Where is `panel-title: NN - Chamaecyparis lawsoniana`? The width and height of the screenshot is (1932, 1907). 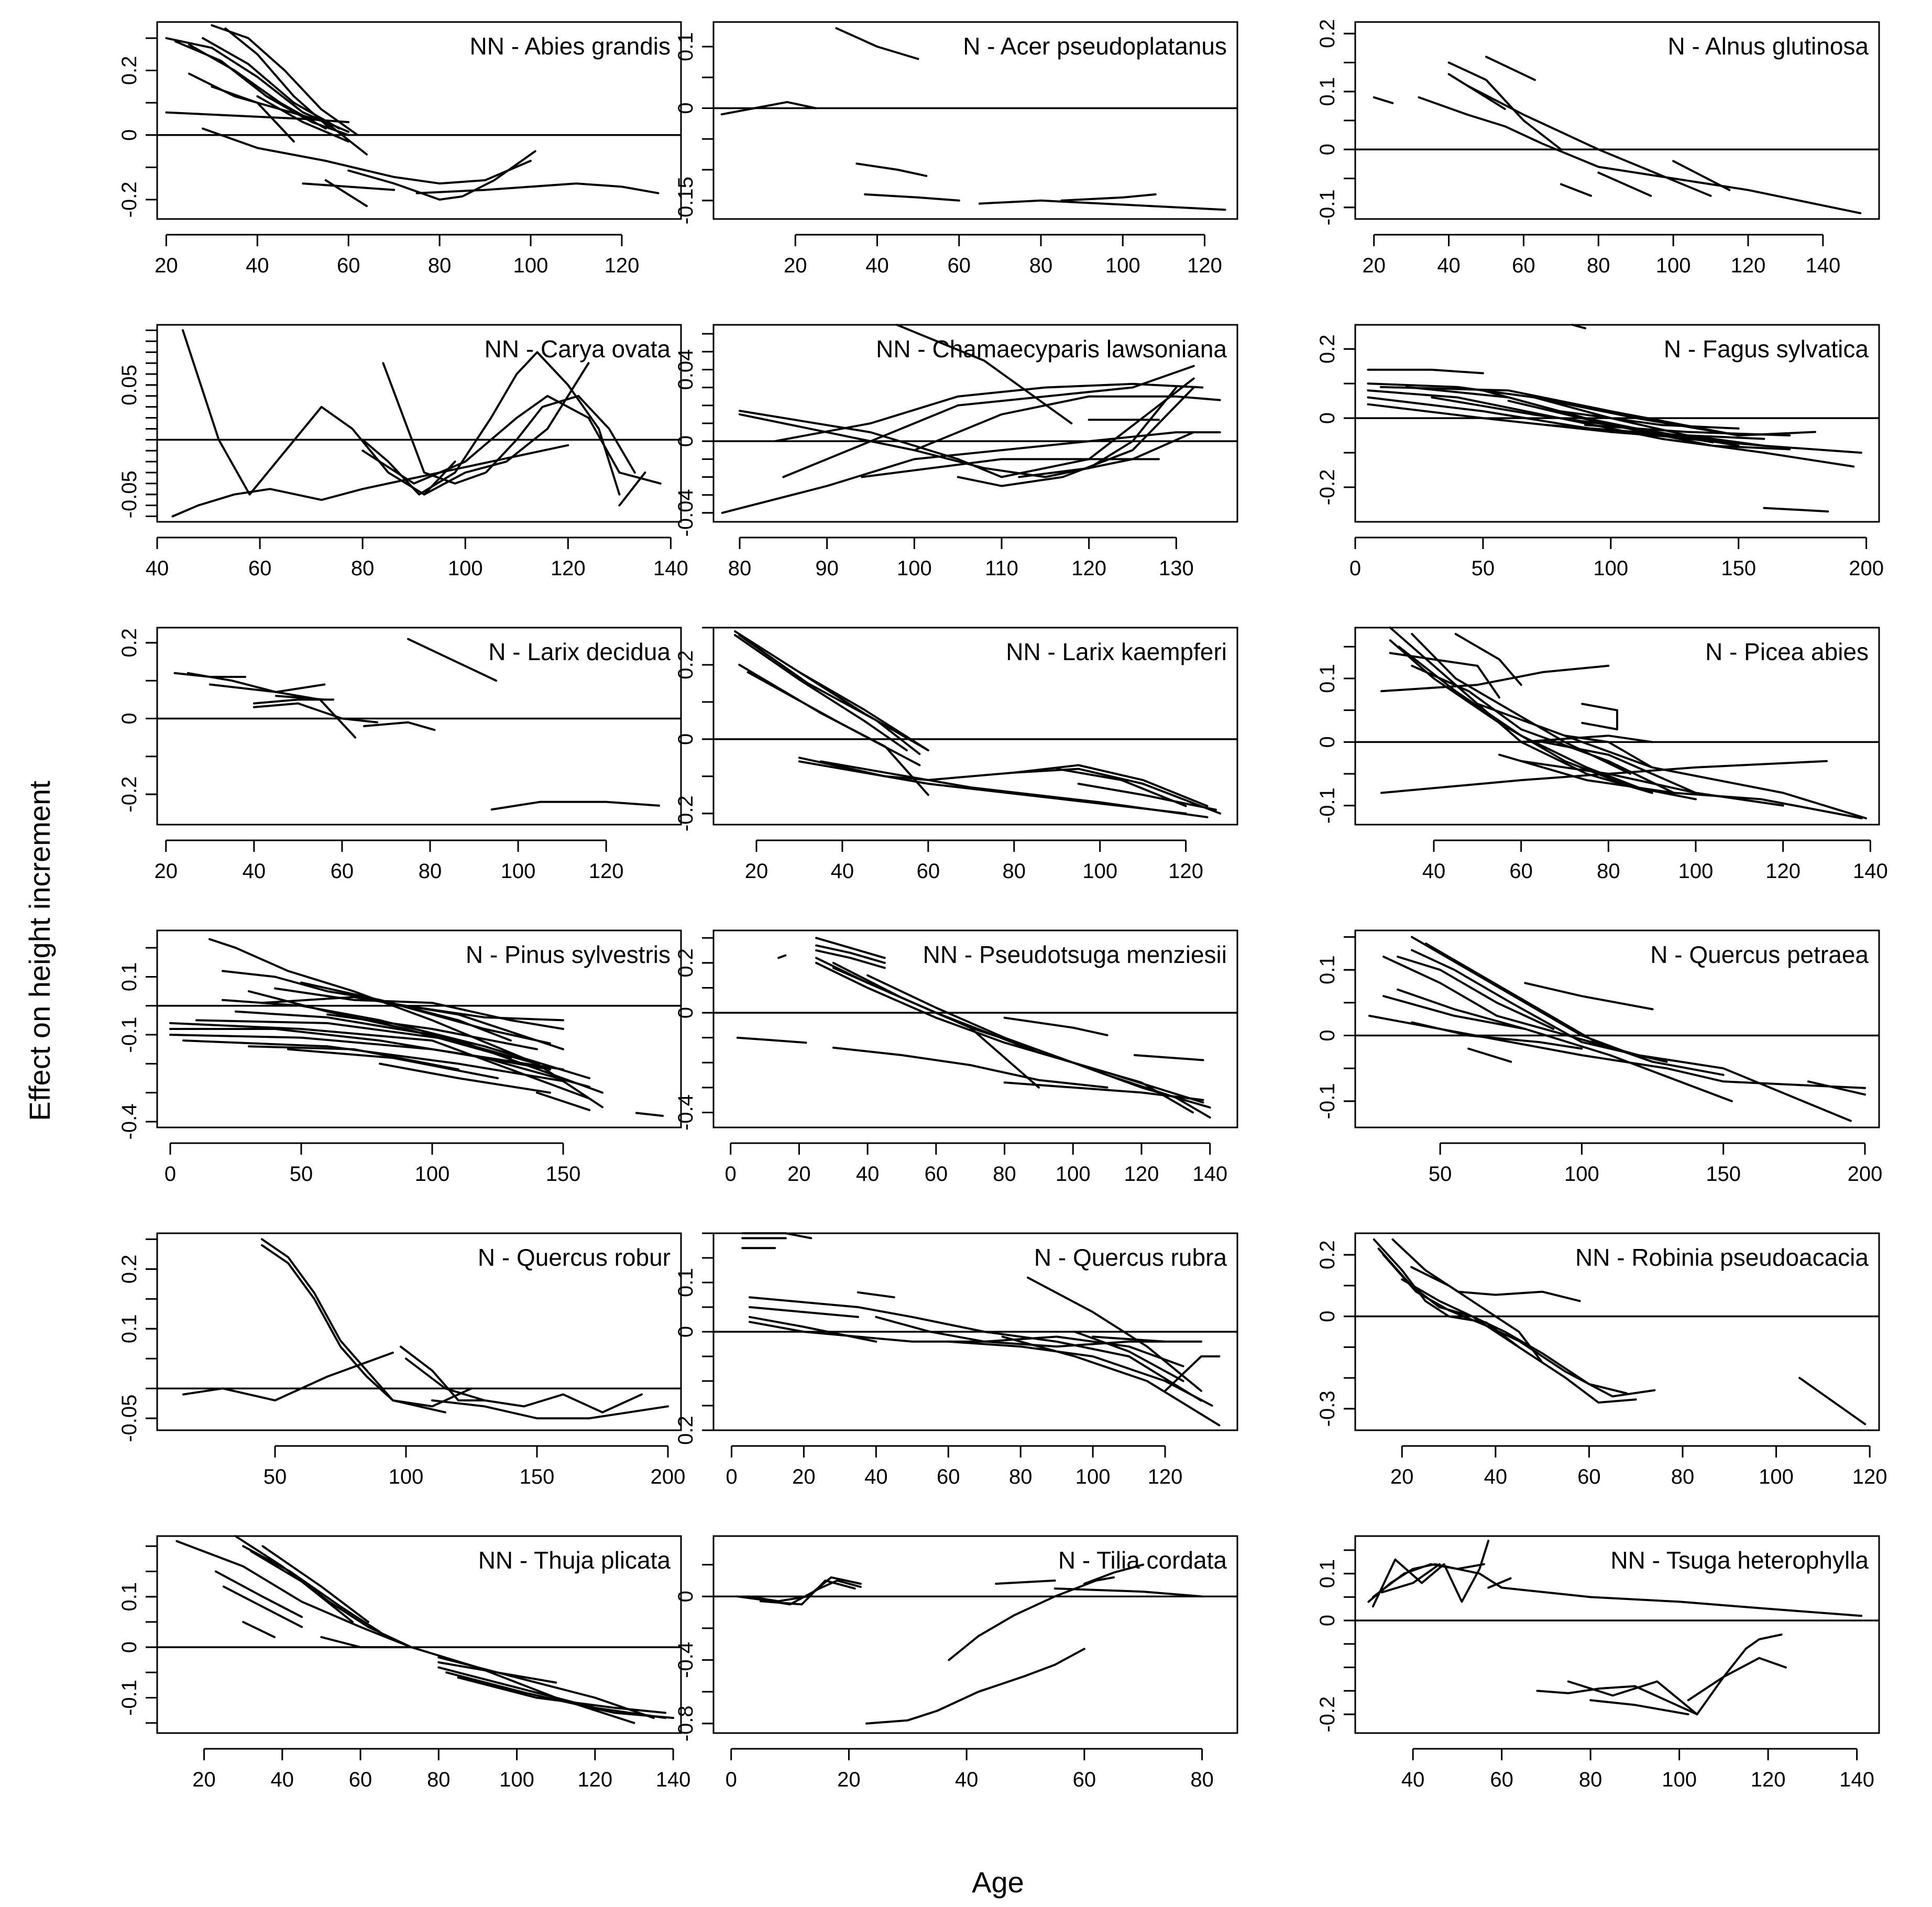 panel-title: NN - Chamaecyparis lawsoniana is located at coordinates (1051, 349).